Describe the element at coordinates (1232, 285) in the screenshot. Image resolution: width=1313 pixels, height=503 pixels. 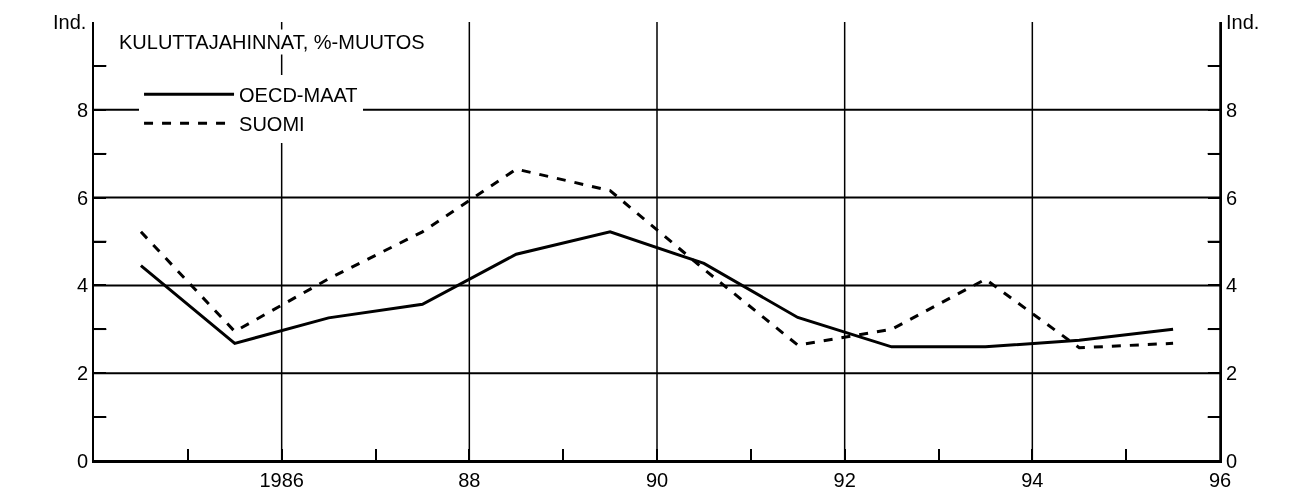
I see `y2-tick-label: 4` at that location.